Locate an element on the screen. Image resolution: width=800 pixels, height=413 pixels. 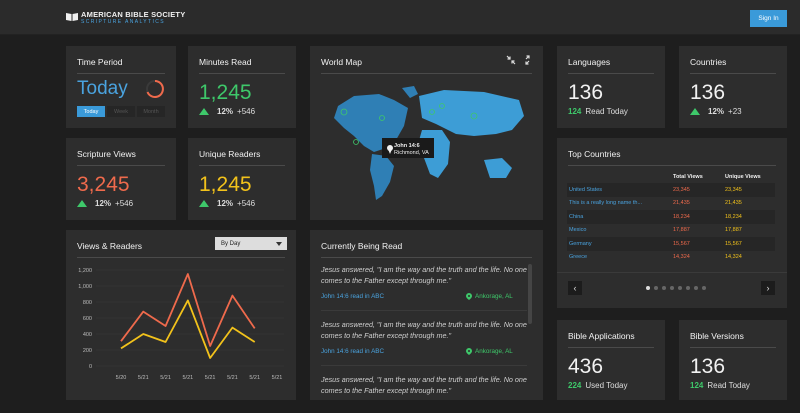
tab-month: Month is located at coordinates (151, 111).